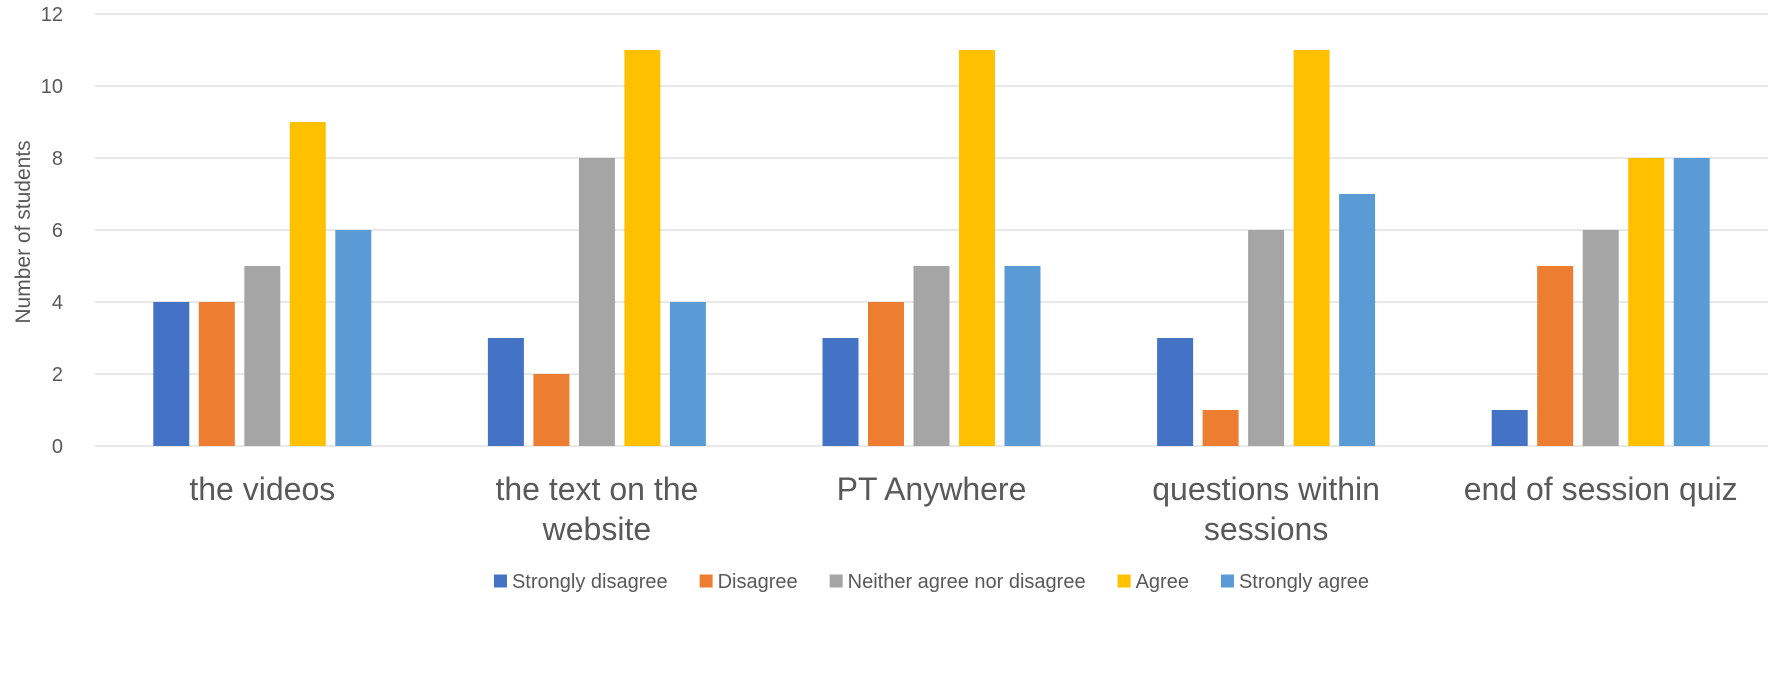 The width and height of the screenshot is (1775, 674). What do you see at coordinates (500, 581) in the screenshot?
I see `legend-swatch-strongly-disagree` at bounding box center [500, 581].